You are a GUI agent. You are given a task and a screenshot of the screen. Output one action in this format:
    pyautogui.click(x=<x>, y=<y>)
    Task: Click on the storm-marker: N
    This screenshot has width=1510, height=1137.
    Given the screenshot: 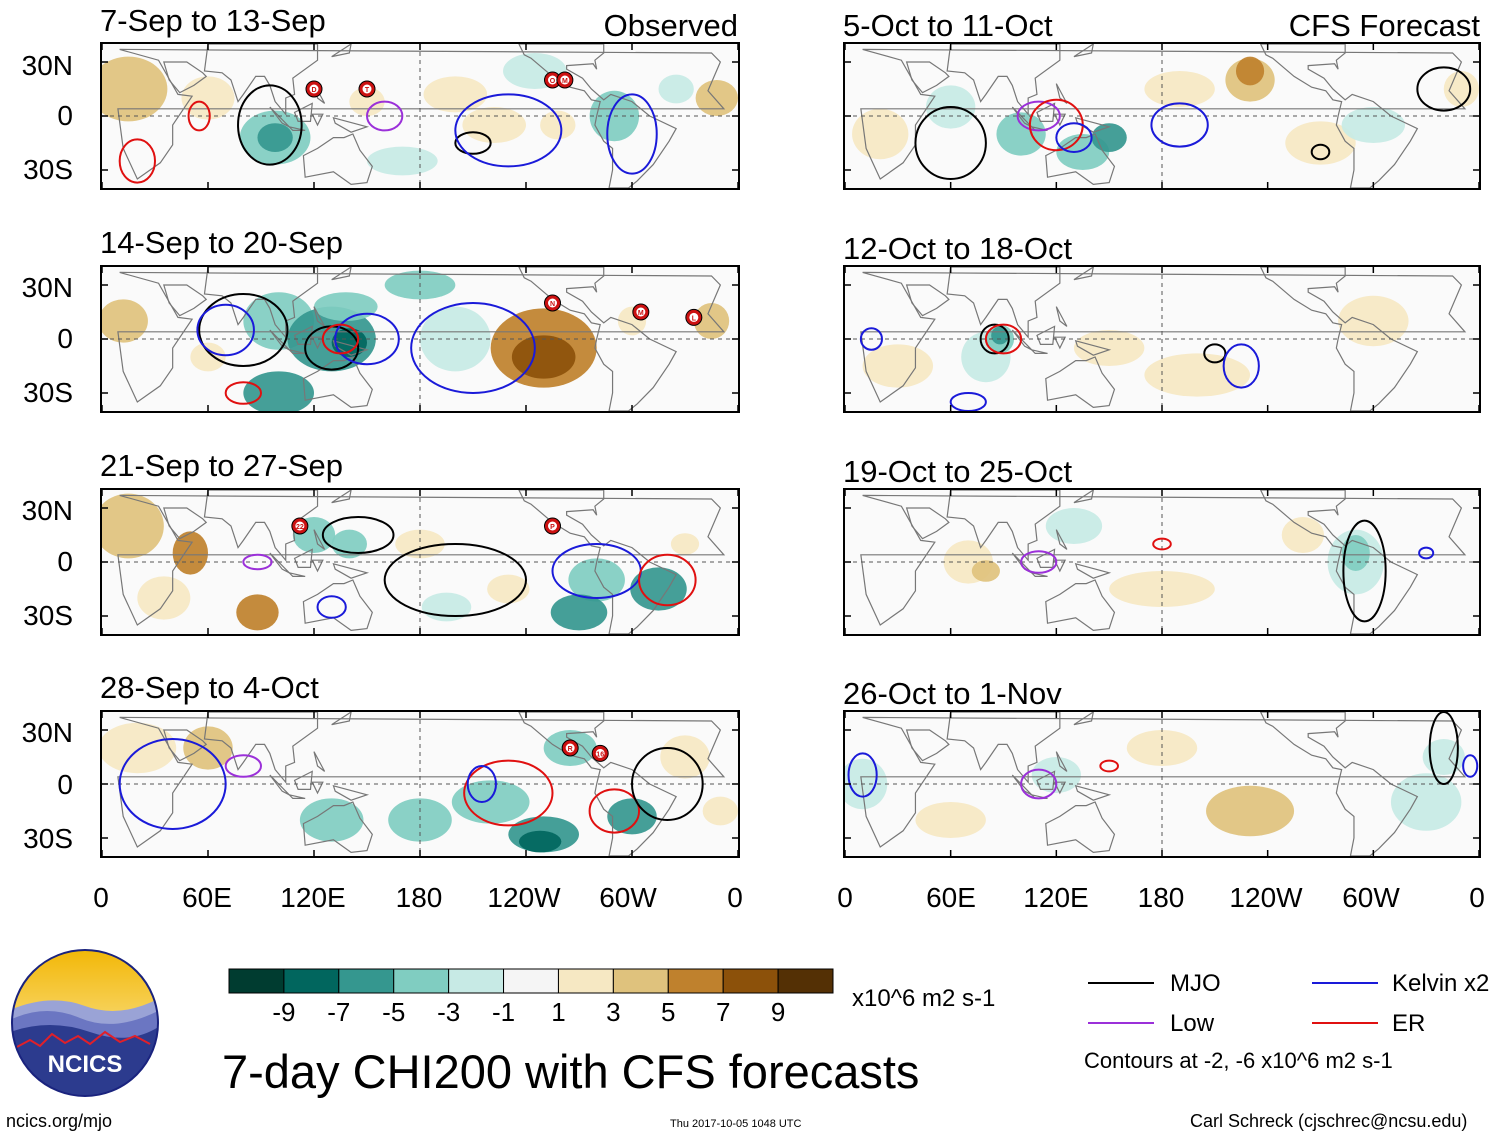 What is the action you would take?
    pyautogui.click(x=552, y=303)
    